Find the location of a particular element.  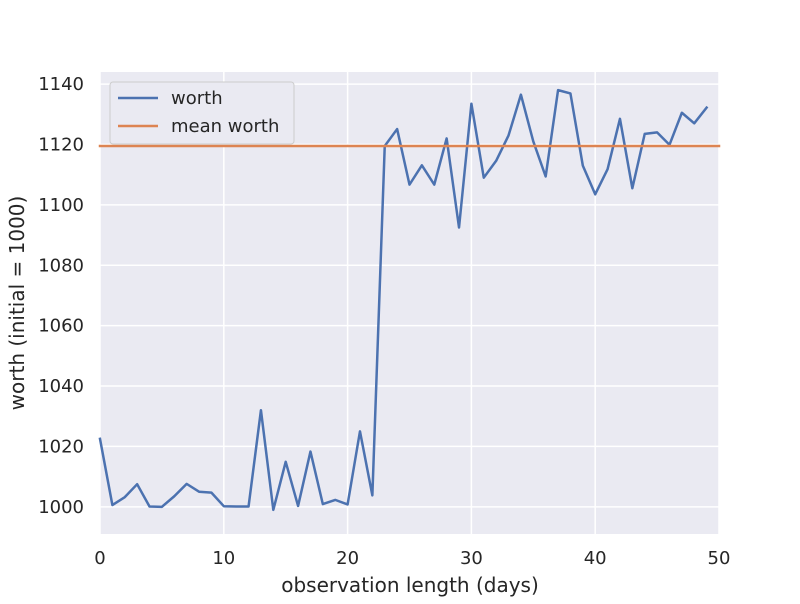

y-tick-label: 1060 is located at coordinates (61, 326).